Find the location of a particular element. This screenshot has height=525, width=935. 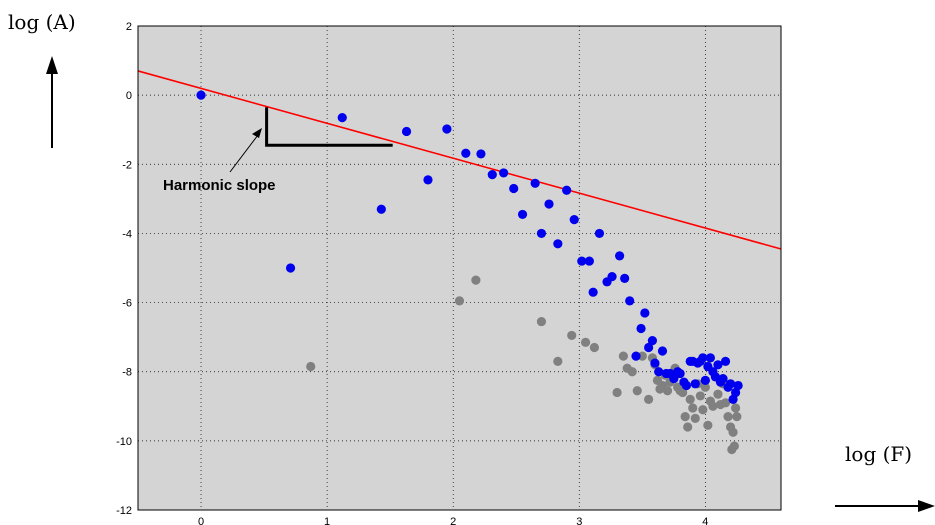

y-tick-label: -10 is located at coordinates (124, 442).